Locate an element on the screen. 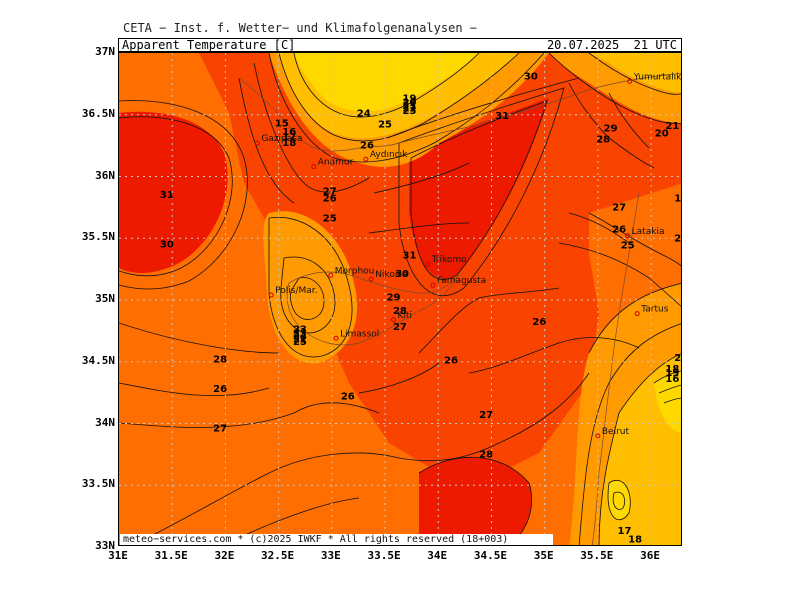 Image resolution: width=800 pixels, height=600 pixels. city-name: Nikosia is located at coordinates (391, 275).